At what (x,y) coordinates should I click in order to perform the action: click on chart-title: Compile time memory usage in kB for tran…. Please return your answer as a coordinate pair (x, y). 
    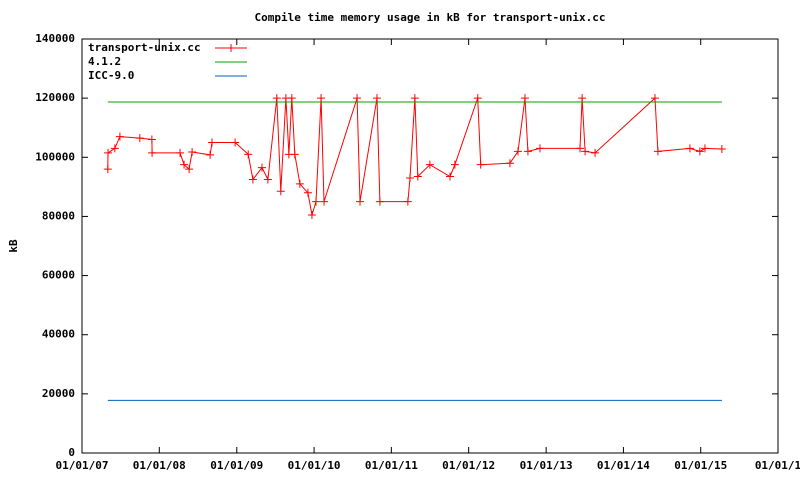
    Looking at the image, I should click on (430, 17).